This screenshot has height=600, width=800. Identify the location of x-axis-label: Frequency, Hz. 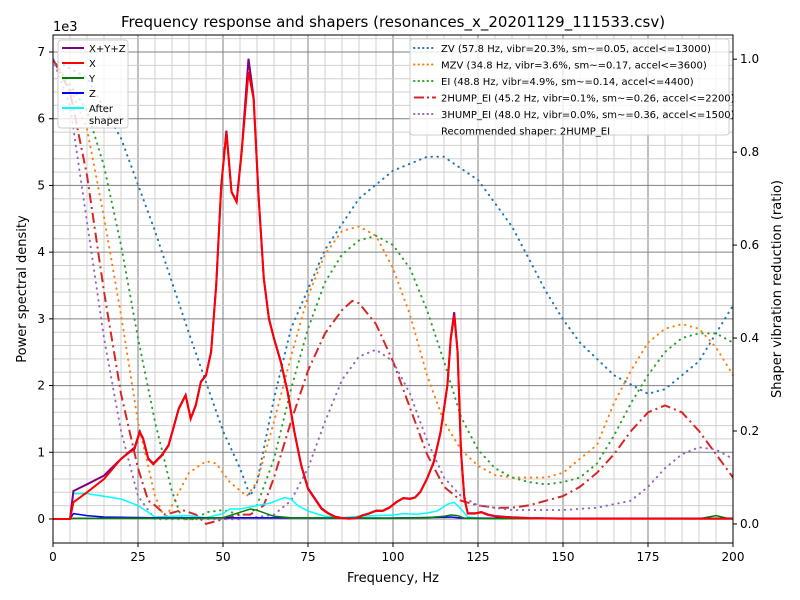
(393, 578).